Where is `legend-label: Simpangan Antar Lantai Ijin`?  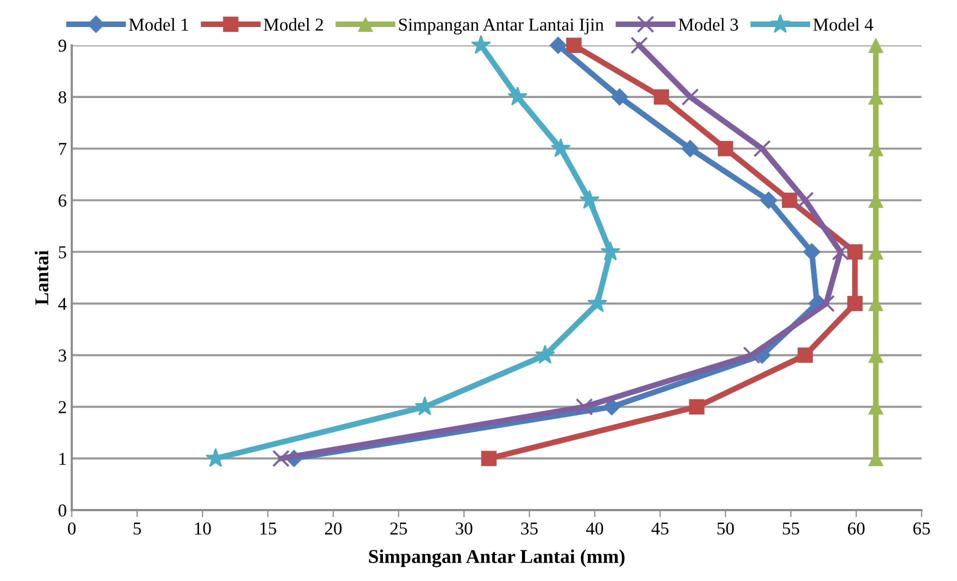
legend-label: Simpangan Antar Lantai Ijin is located at coordinates (501, 26).